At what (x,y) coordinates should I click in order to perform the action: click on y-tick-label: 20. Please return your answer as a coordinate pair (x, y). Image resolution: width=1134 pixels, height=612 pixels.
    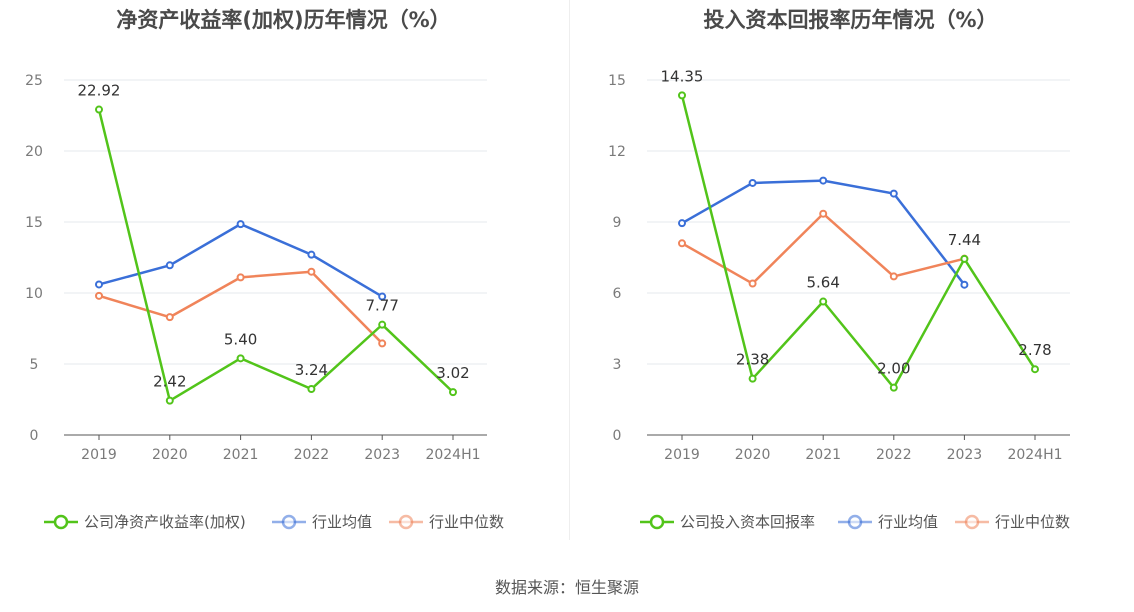
    Looking at the image, I should click on (34, 152).